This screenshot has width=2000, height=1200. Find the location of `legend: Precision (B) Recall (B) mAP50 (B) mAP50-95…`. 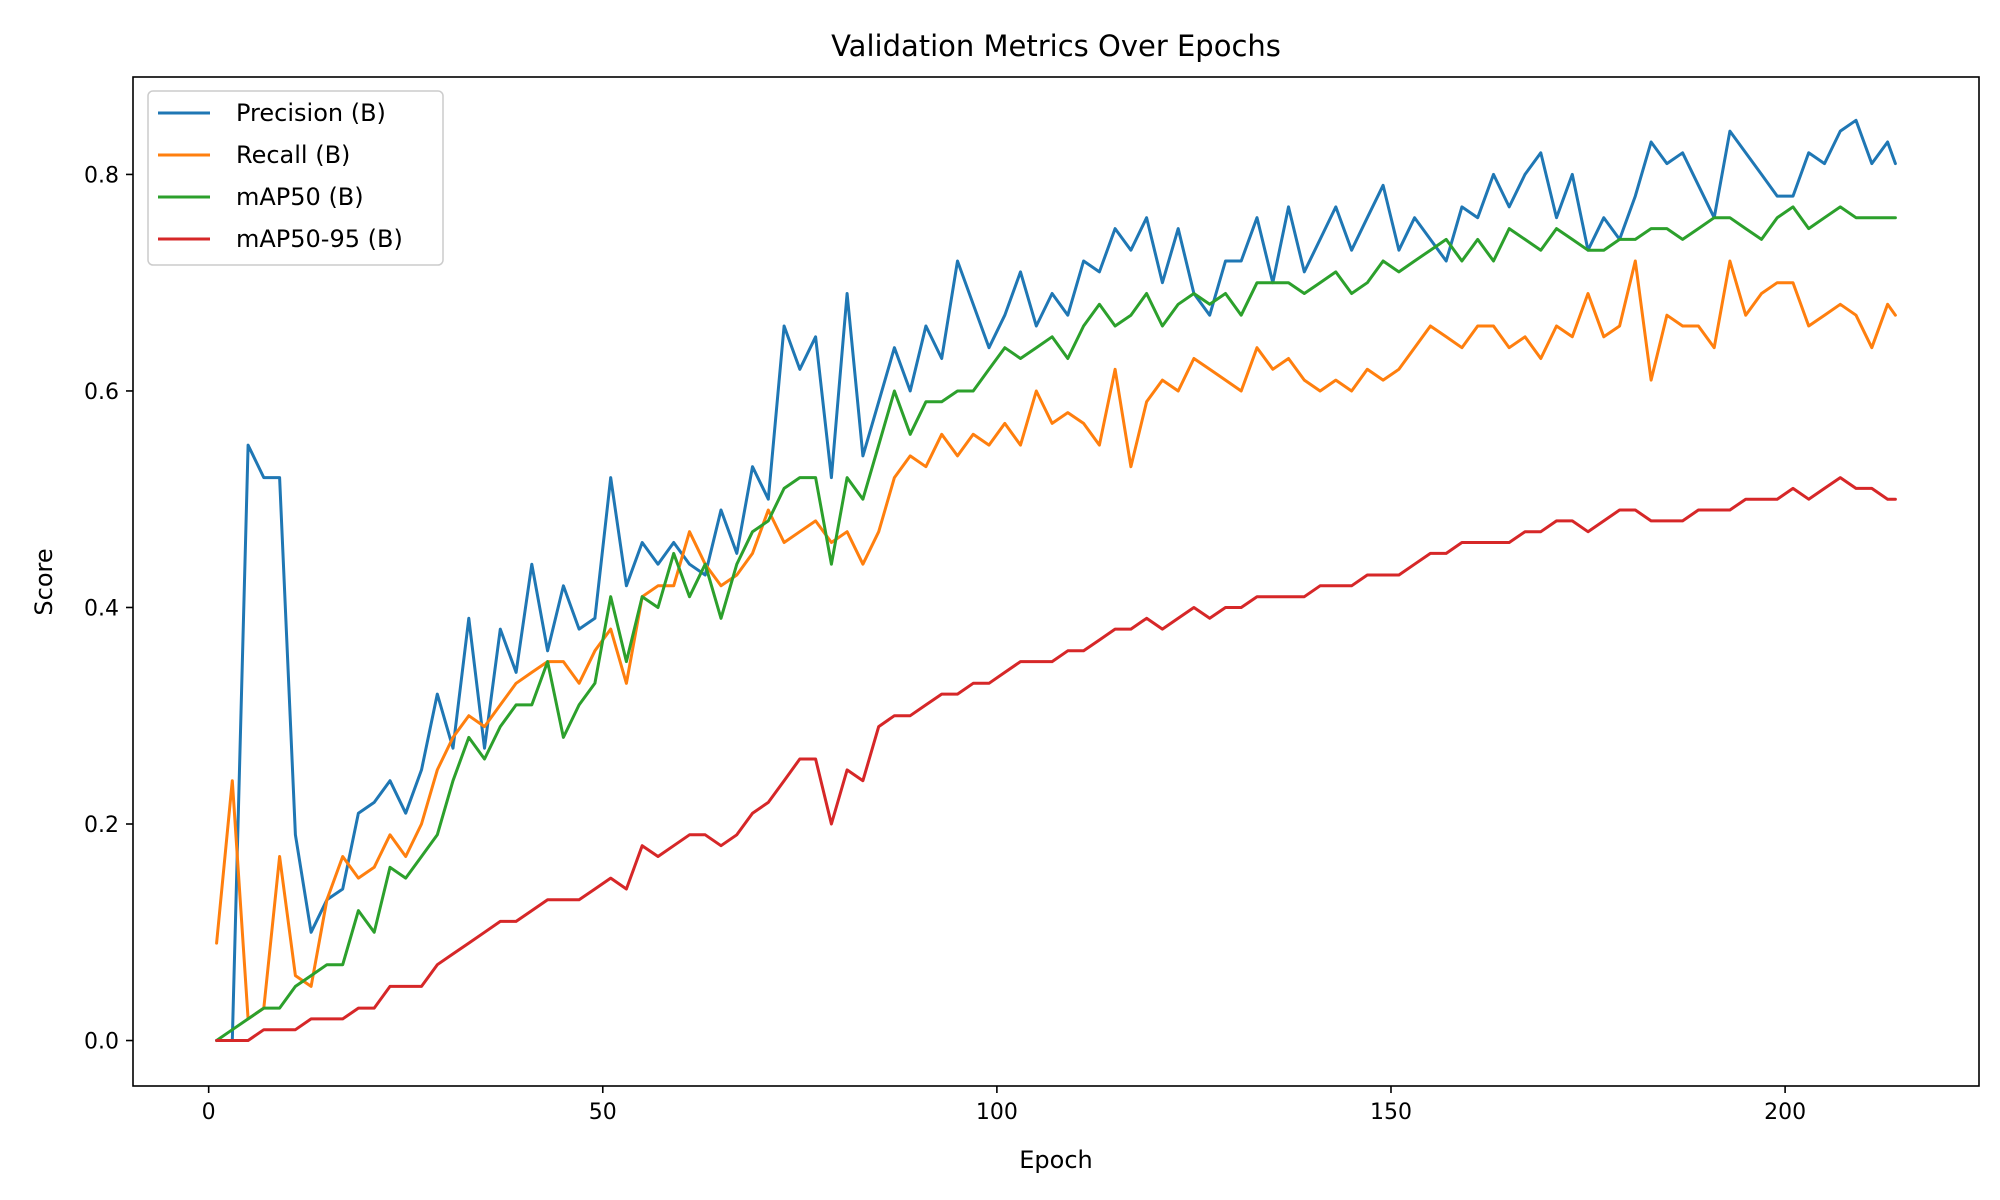

legend: Precision (B) Recall (B) mAP50 (B) mAP50-95… is located at coordinates (295, 178).